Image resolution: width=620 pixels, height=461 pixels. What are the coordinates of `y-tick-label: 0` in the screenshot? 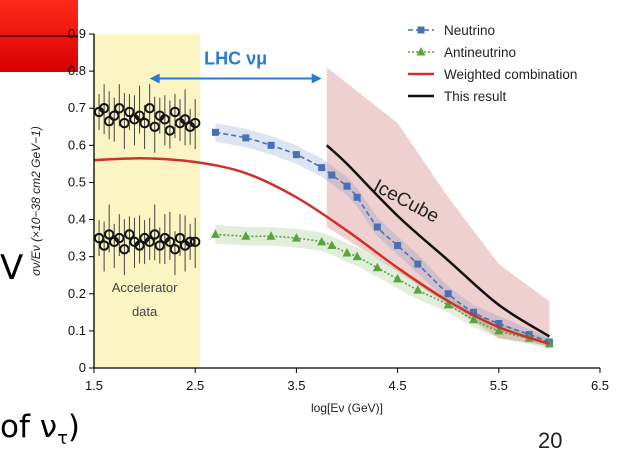 It's located at (82, 367).